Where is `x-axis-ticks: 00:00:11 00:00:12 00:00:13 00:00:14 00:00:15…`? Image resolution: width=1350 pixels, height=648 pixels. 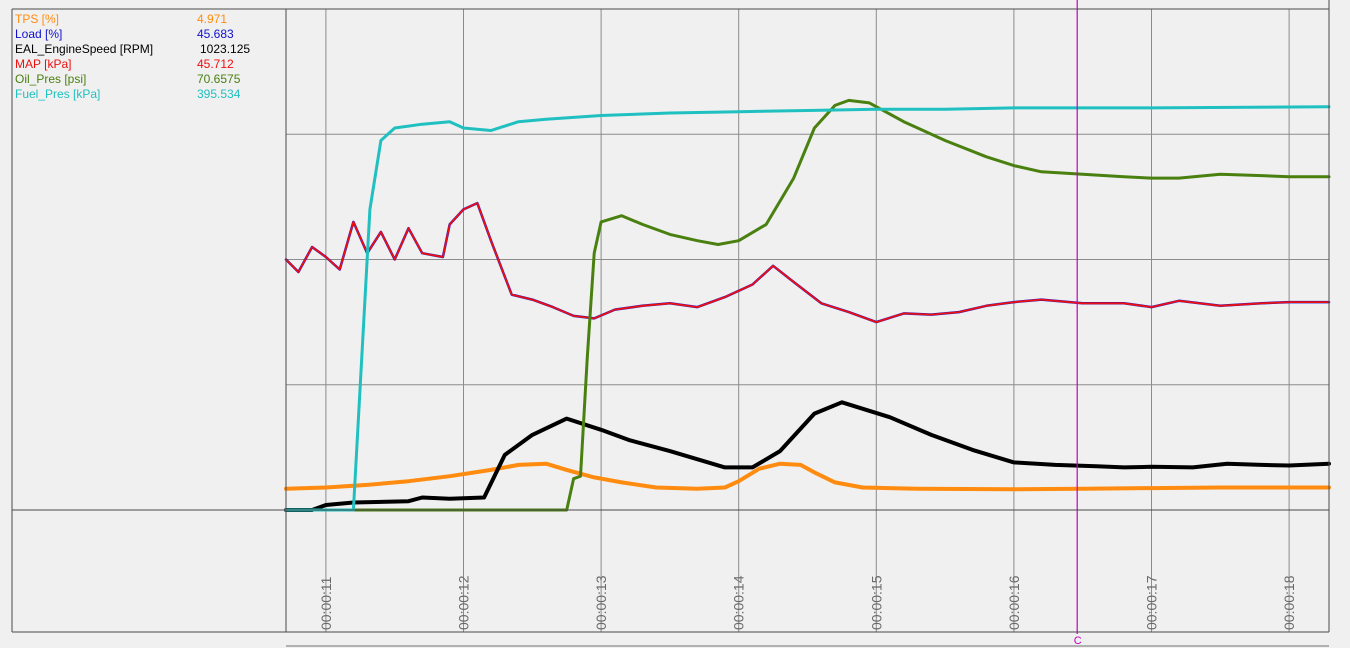 x-axis-ticks: 00:00:11 00:00:12 00:00:13 00:00:14 00:00:15… is located at coordinates (807, 602).